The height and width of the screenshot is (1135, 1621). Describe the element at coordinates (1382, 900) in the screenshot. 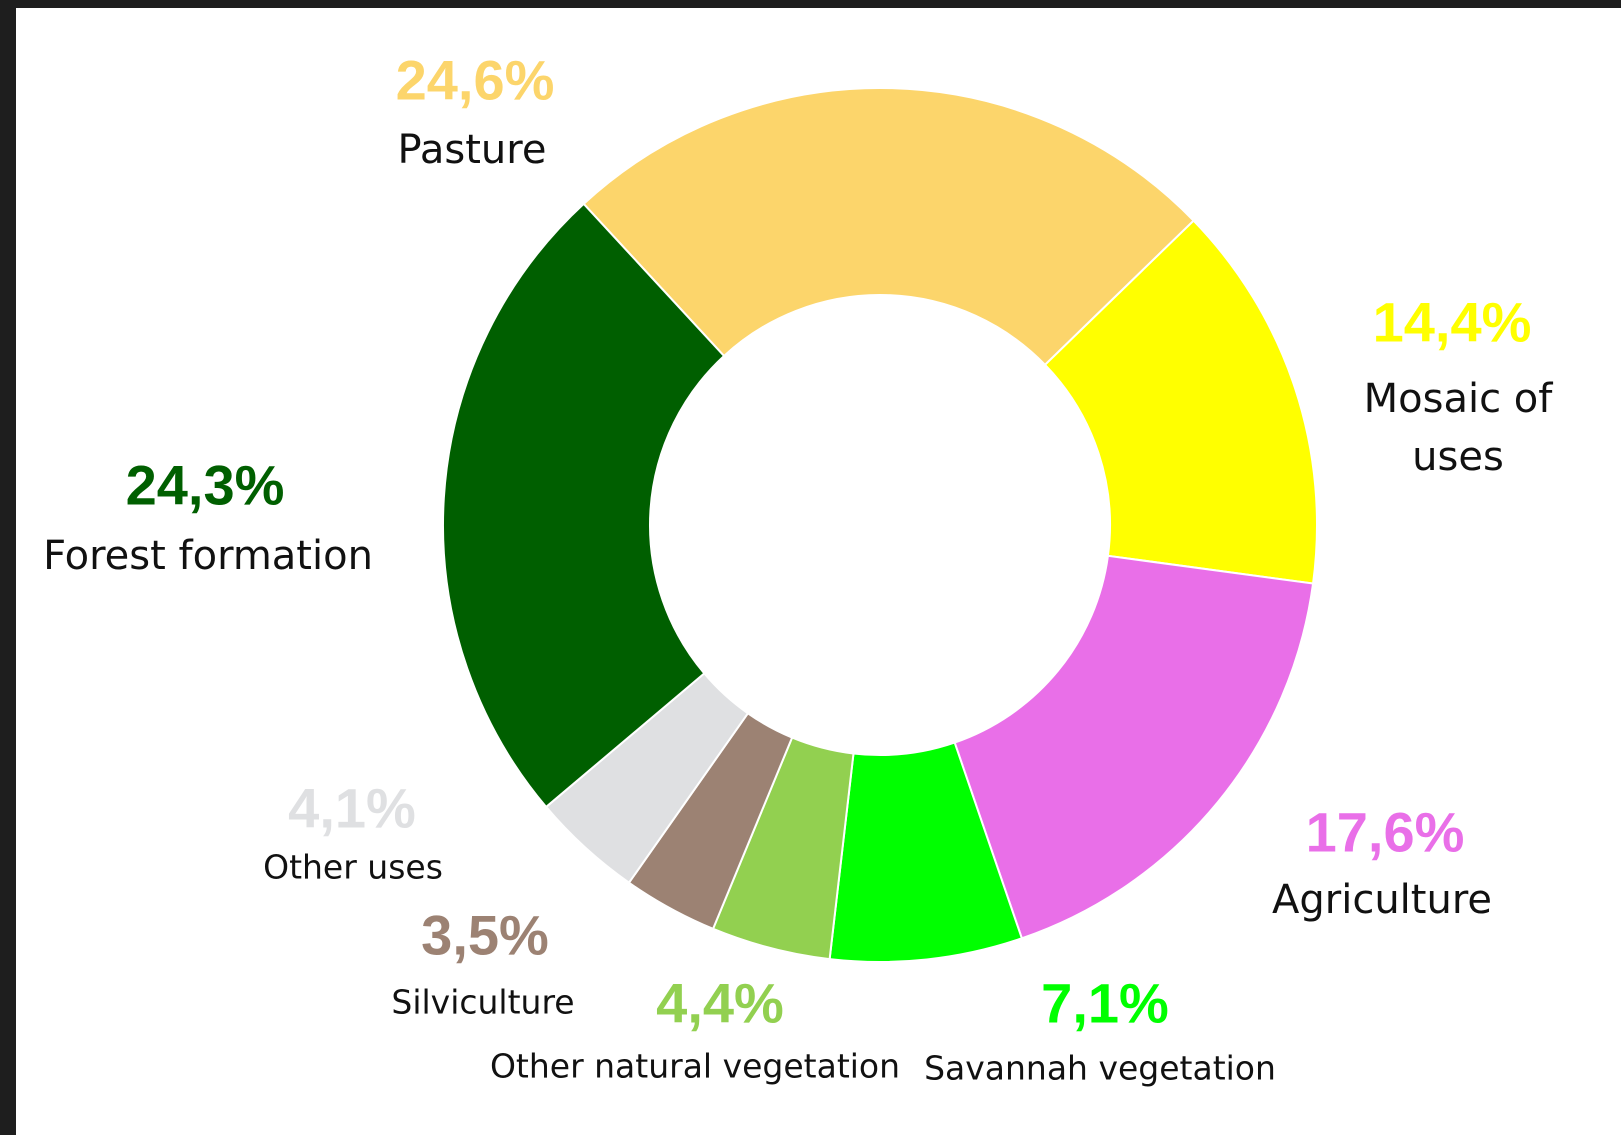

I see `category-label: Agriculture` at that location.